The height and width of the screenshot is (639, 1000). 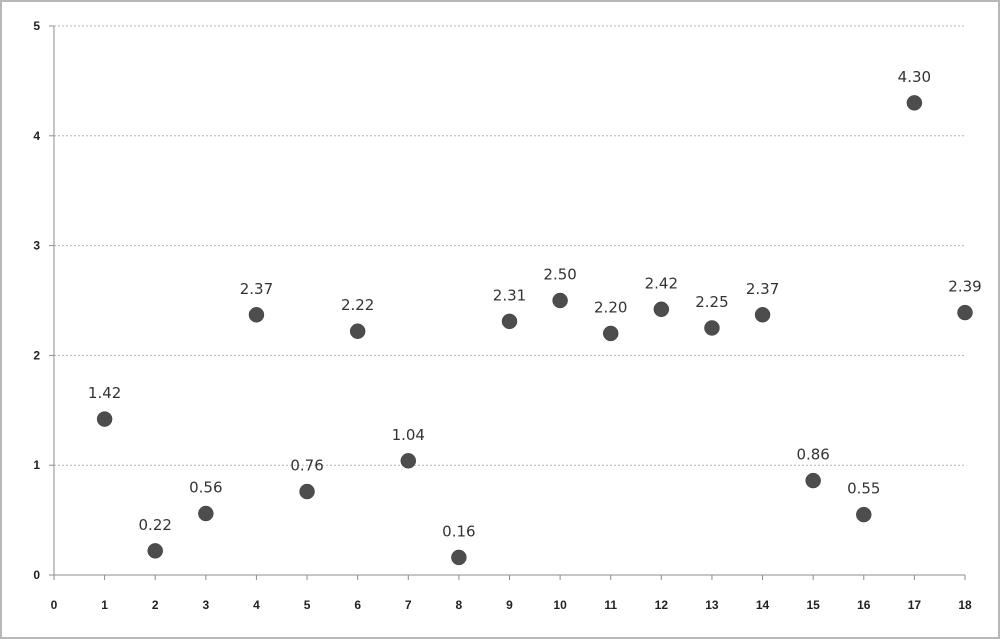 What do you see at coordinates (661, 283) in the screenshot?
I see `data-label-12: 2.42` at bounding box center [661, 283].